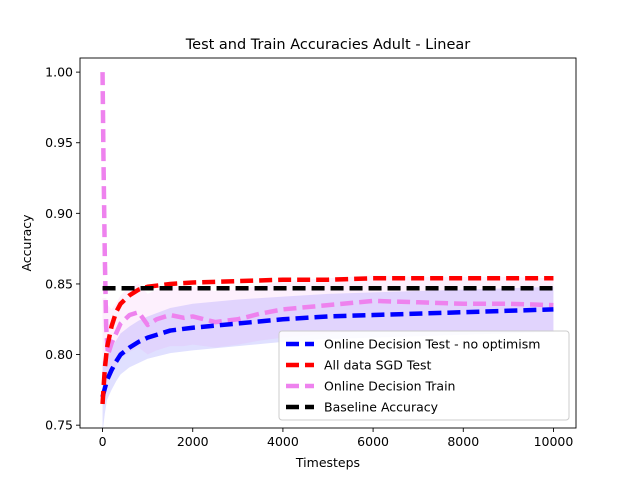 The image size is (640, 480). What do you see at coordinates (193, 441) in the screenshot?
I see `x-tick-label: 2000` at bounding box center [193, 441].